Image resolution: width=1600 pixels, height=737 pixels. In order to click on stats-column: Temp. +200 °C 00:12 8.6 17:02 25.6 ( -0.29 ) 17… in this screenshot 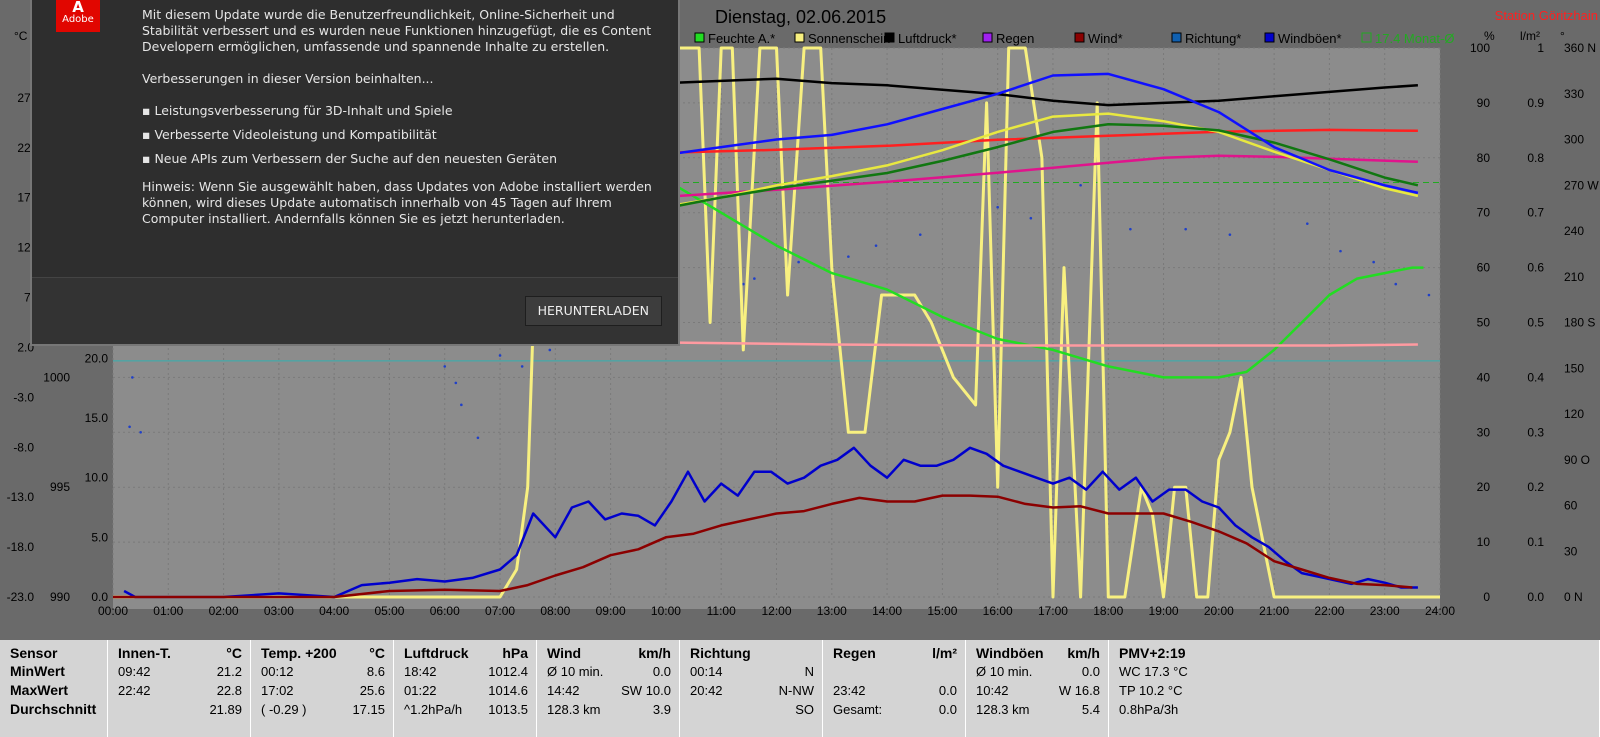, I will do `click(322, 688)`.